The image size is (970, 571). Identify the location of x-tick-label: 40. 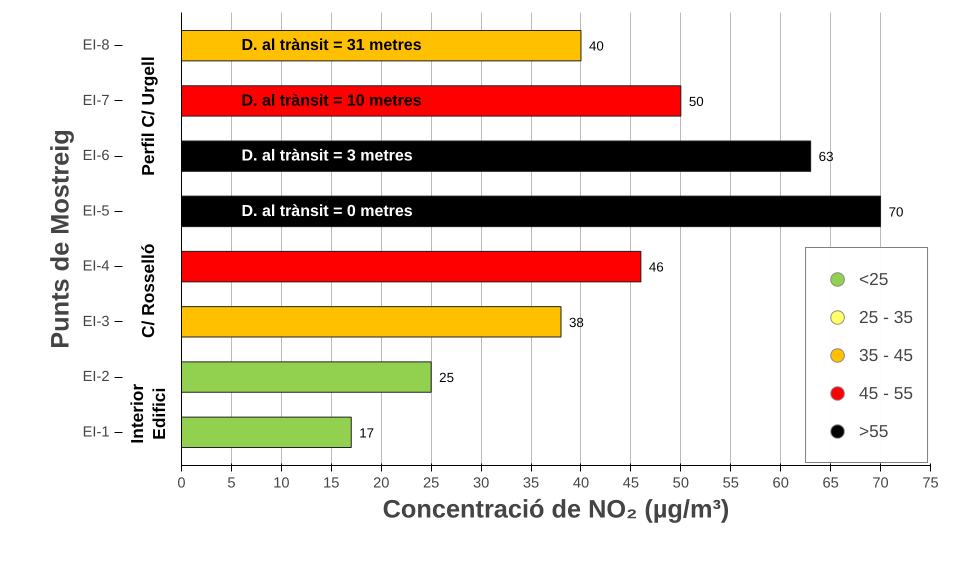
(581, 484).